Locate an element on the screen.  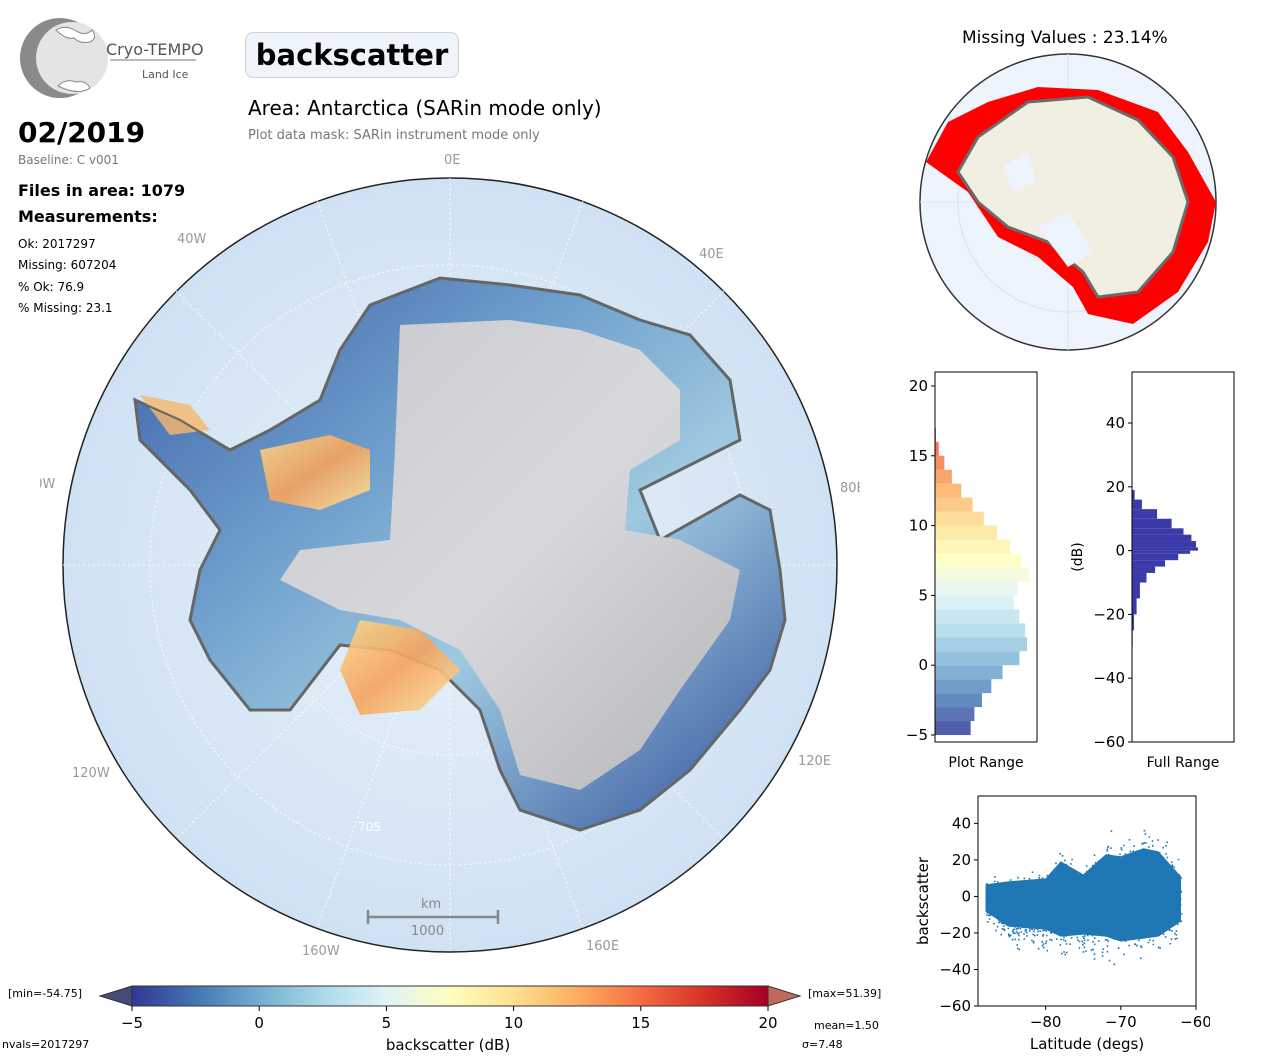
measurements-missing: Missing: 607204 is located at coordinates (67, 265).